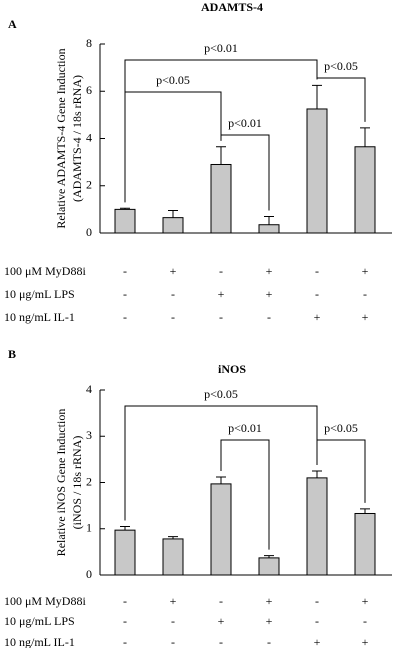  Describe the element at coordinates (61, 483) in the screenshot. I see `y-axis-label: Relative iNOS Gene Induction` at that location.